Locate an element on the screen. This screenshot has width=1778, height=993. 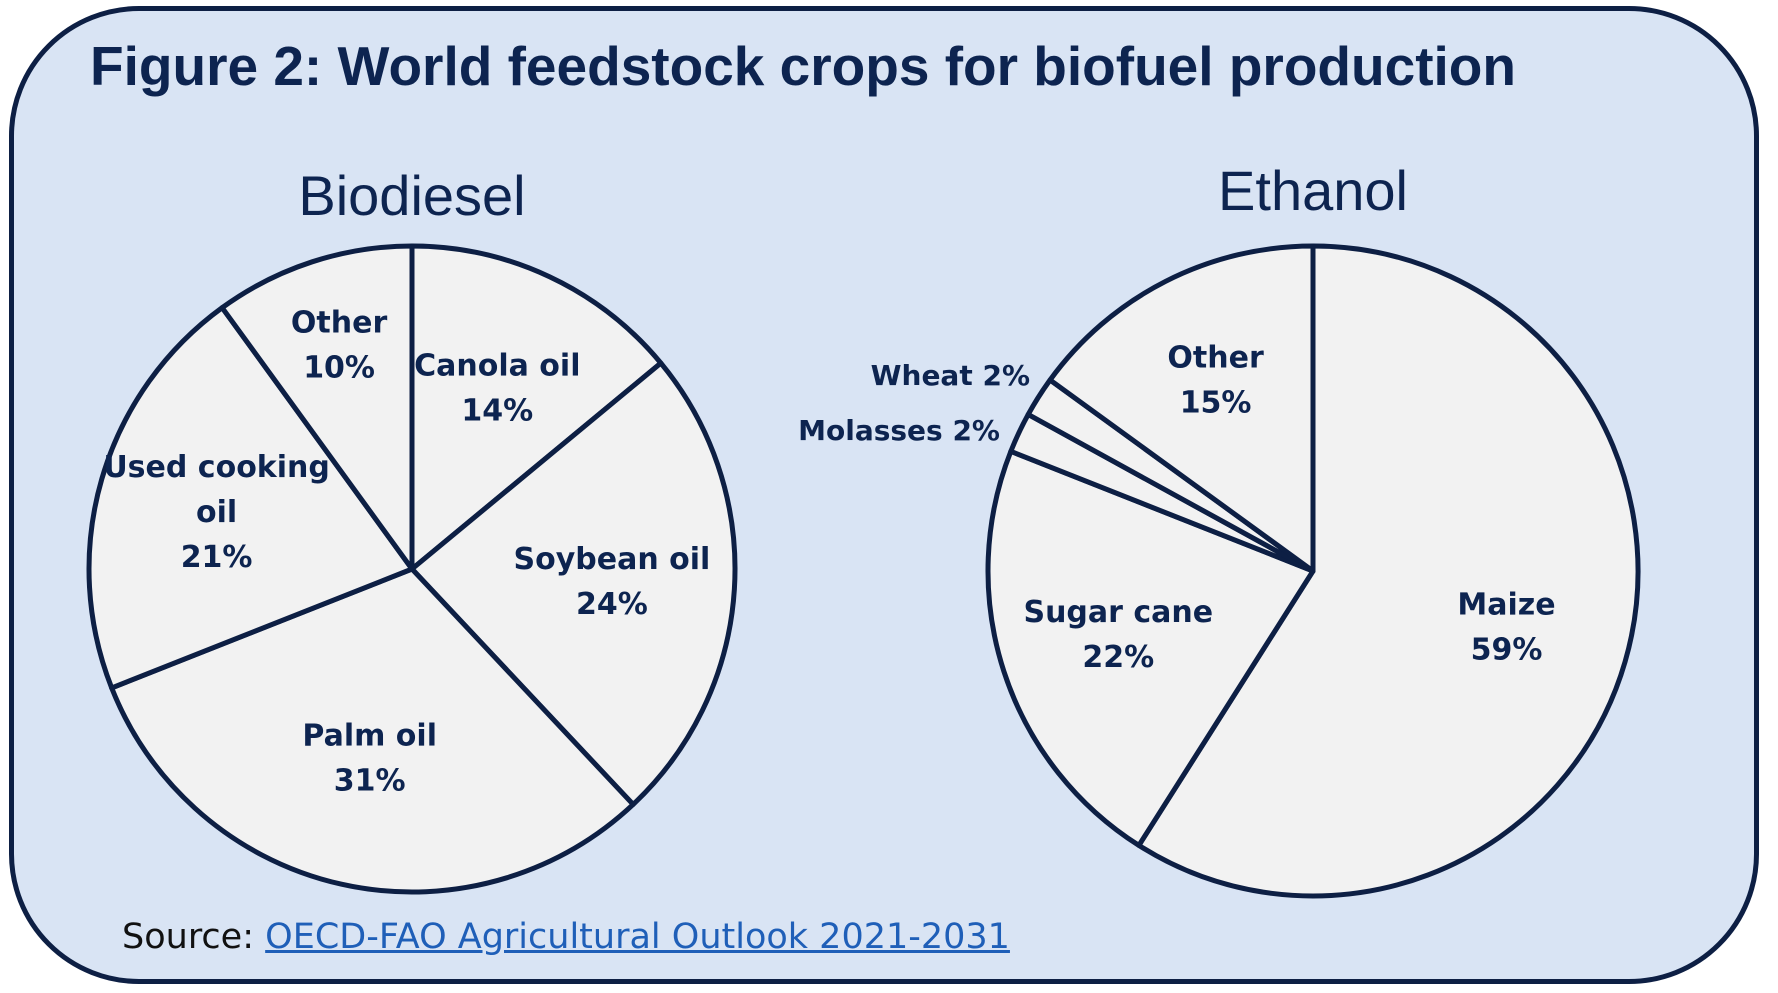
slice-label-ethanol-maize: Maize 59% is located at coordinates (1506, 628).